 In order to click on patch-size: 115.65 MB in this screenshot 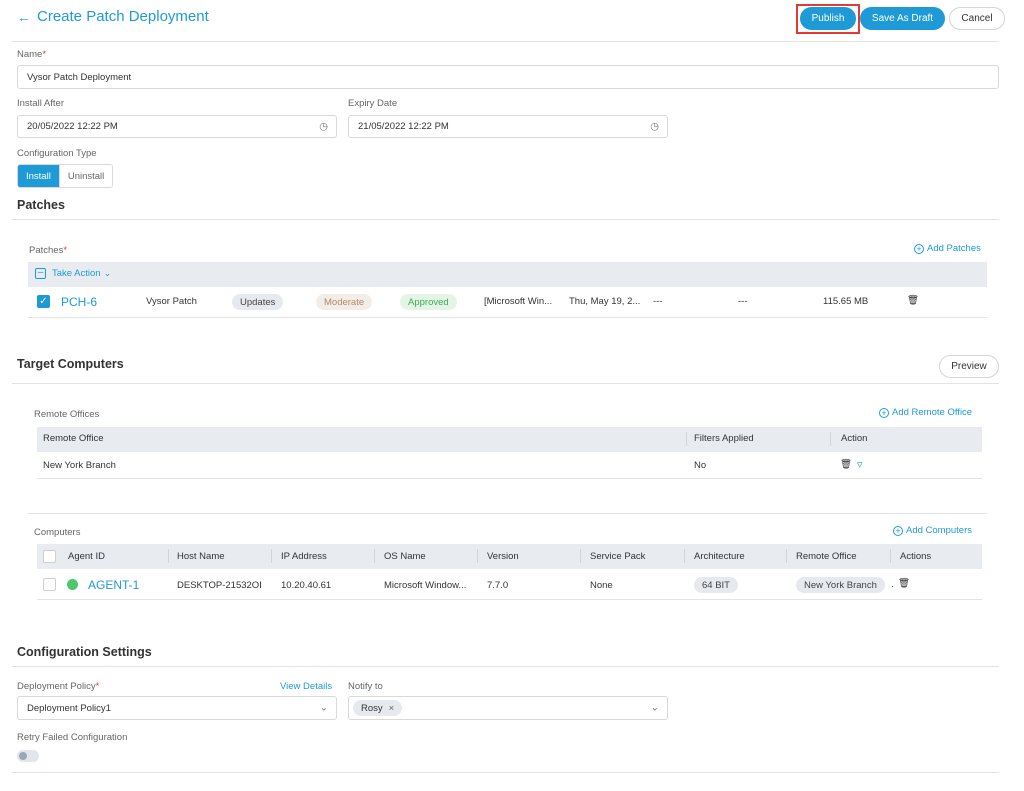, I will do `click(846, 301)`.